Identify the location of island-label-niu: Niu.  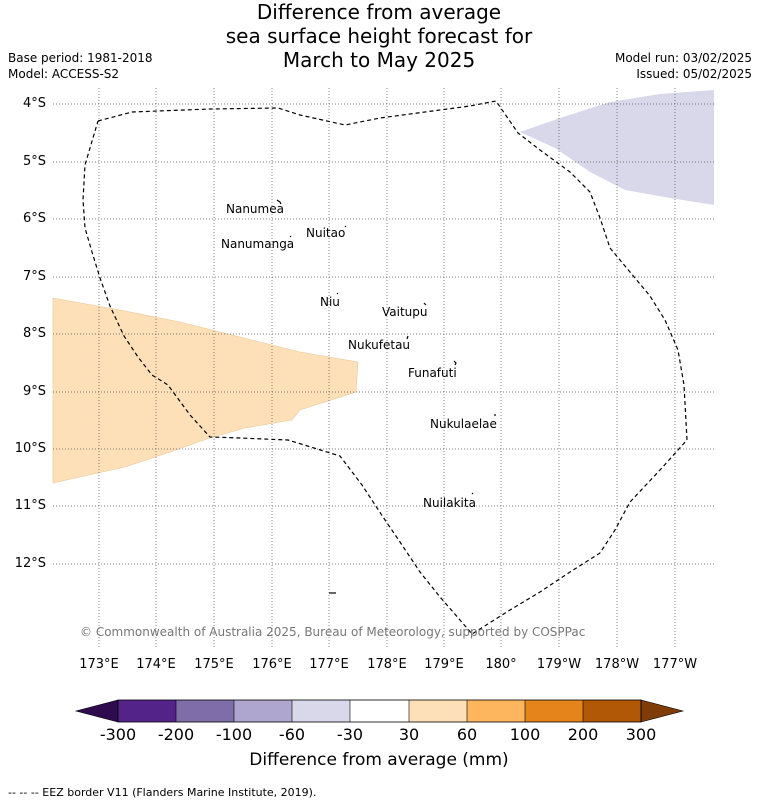
(330, 302).